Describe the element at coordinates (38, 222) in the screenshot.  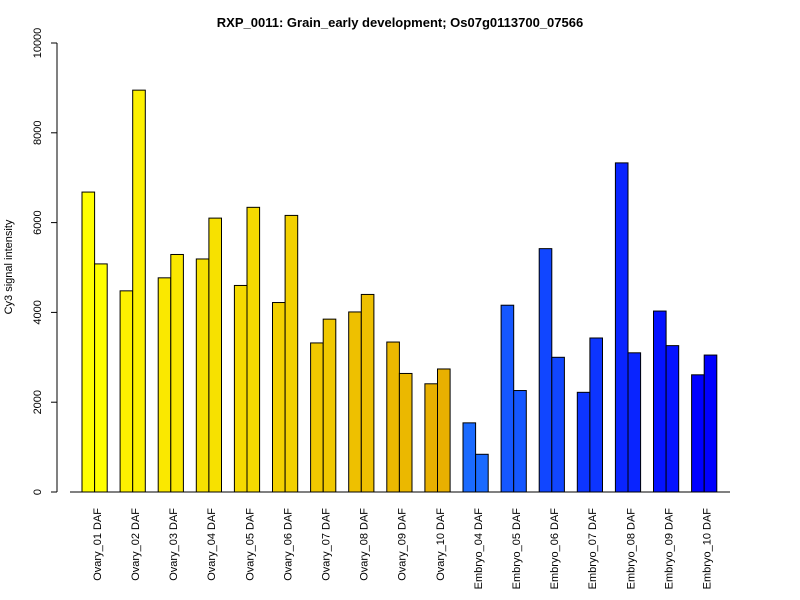
I see `y-tick-label: 6000` at that location.